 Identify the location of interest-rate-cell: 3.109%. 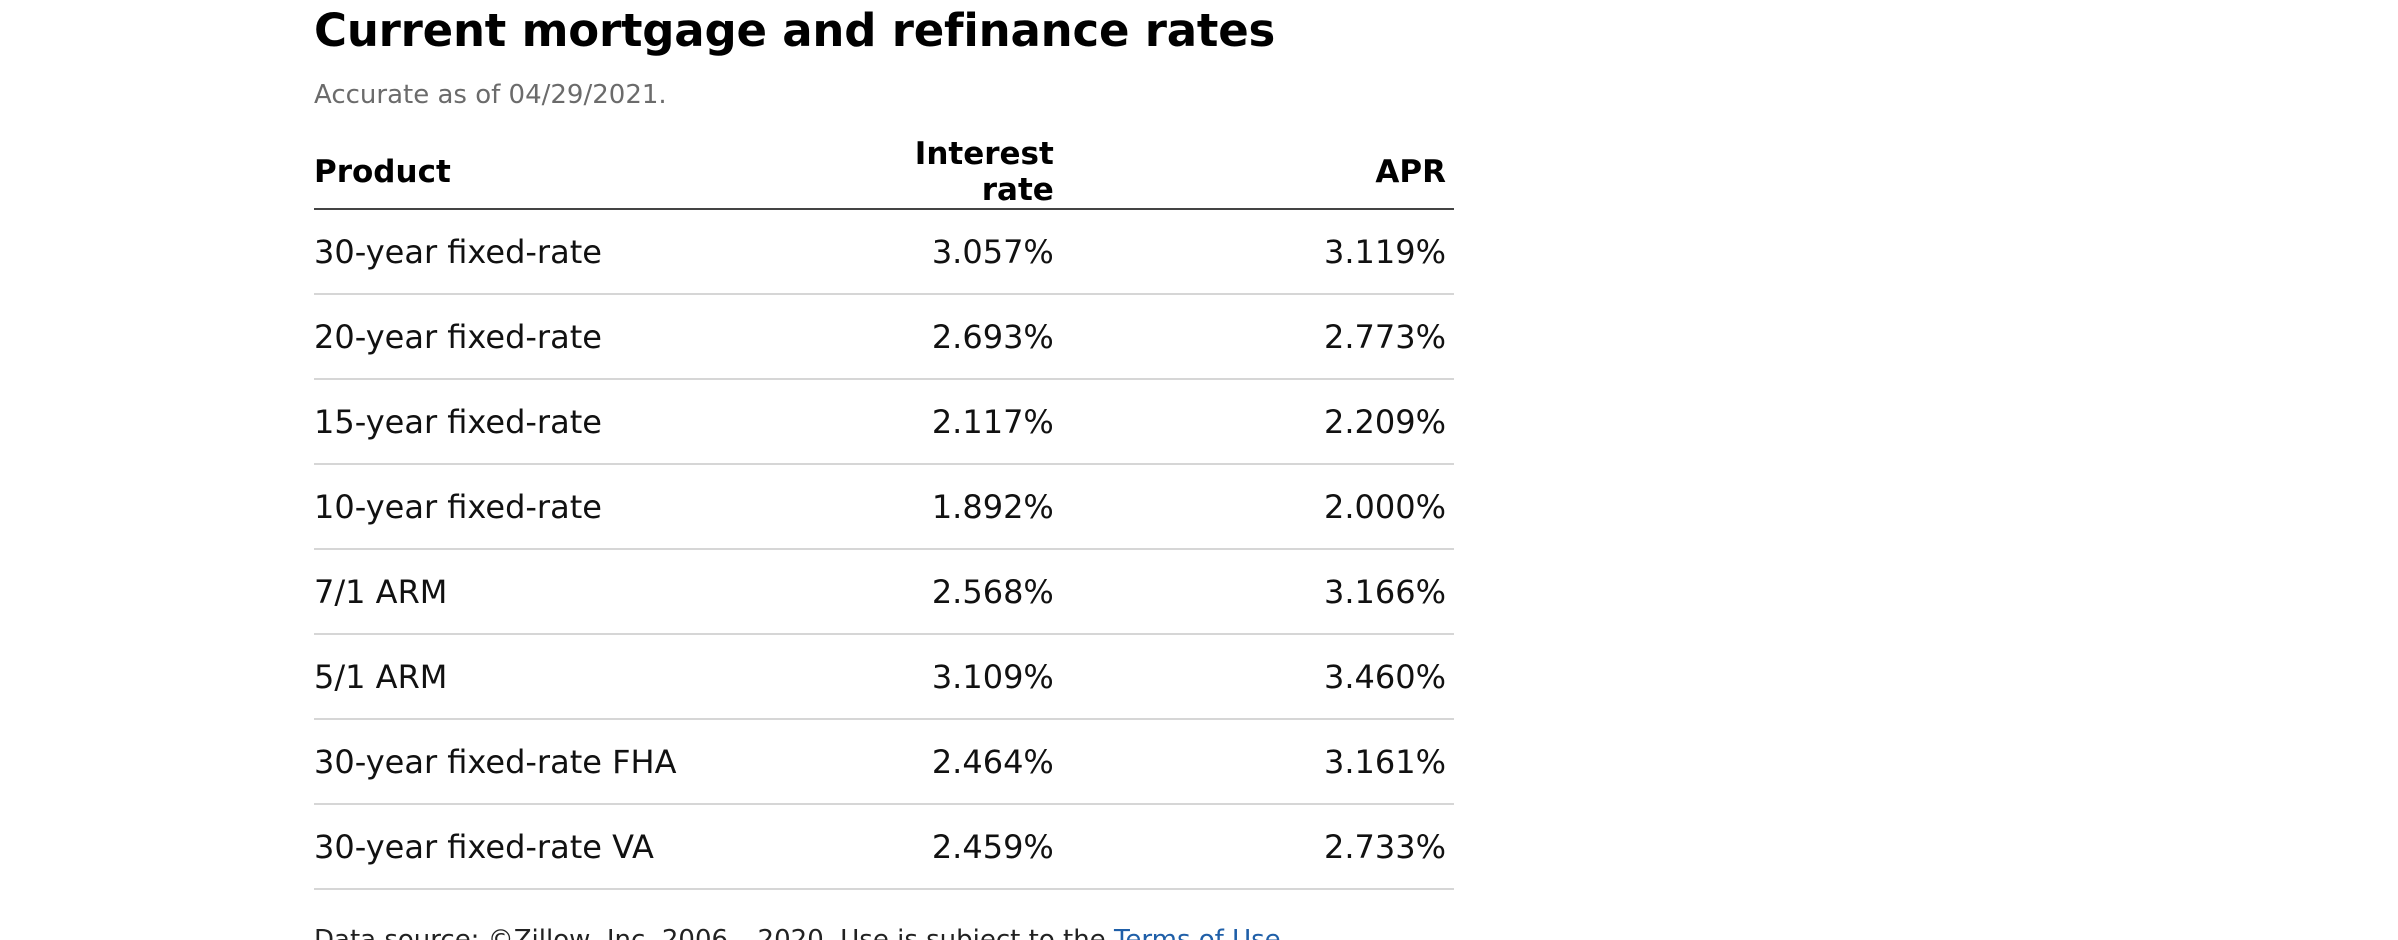
(947, 677).